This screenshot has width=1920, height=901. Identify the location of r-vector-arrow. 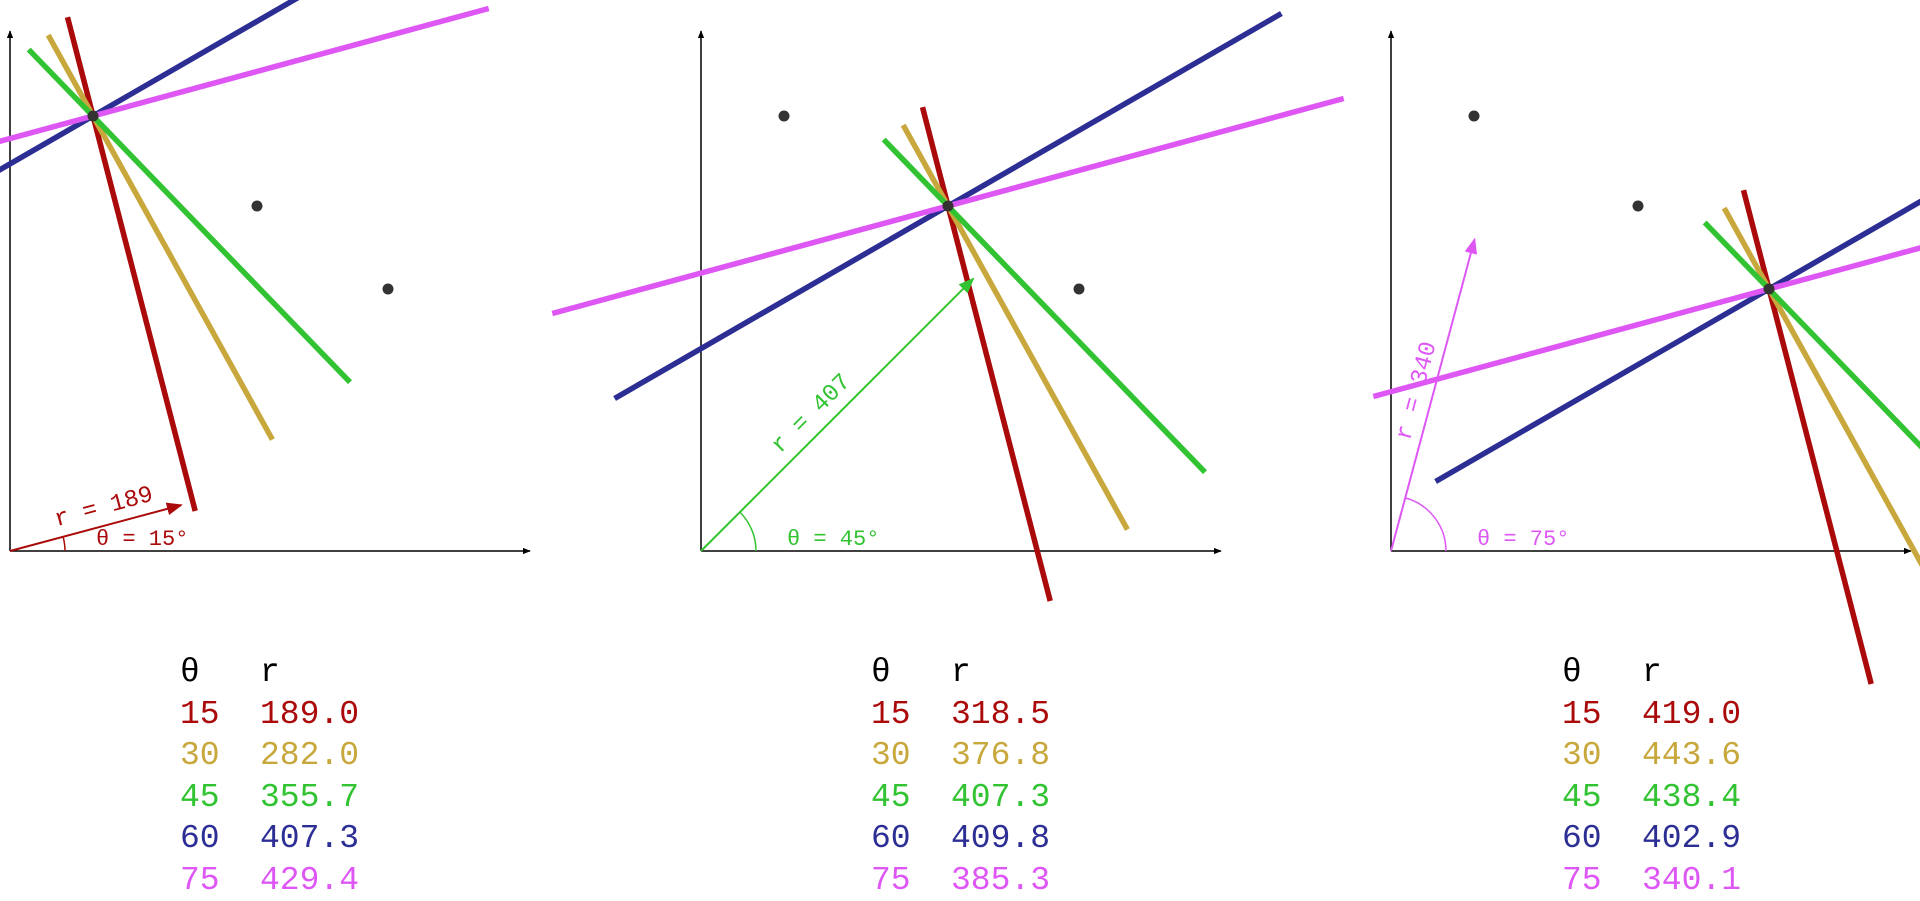
(837, 415).